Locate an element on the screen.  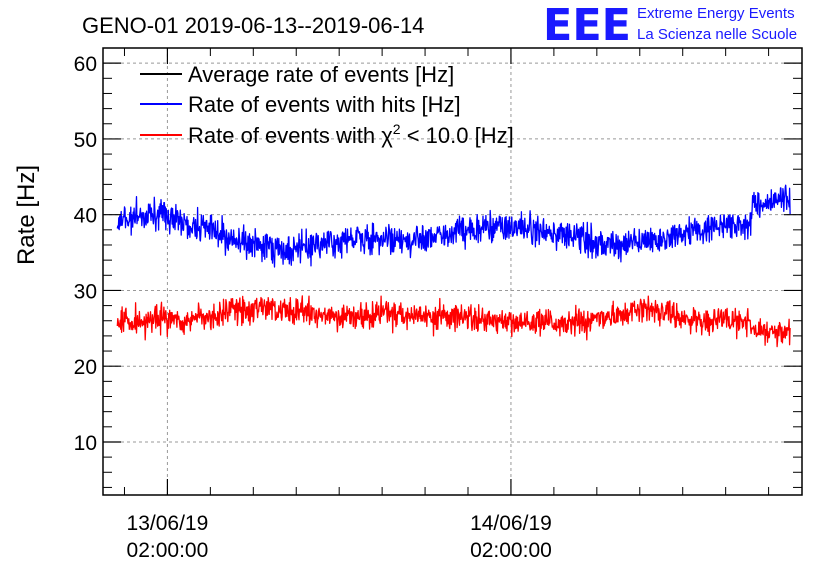
y-tick-label: 60 is located at coordinates (85, 64).